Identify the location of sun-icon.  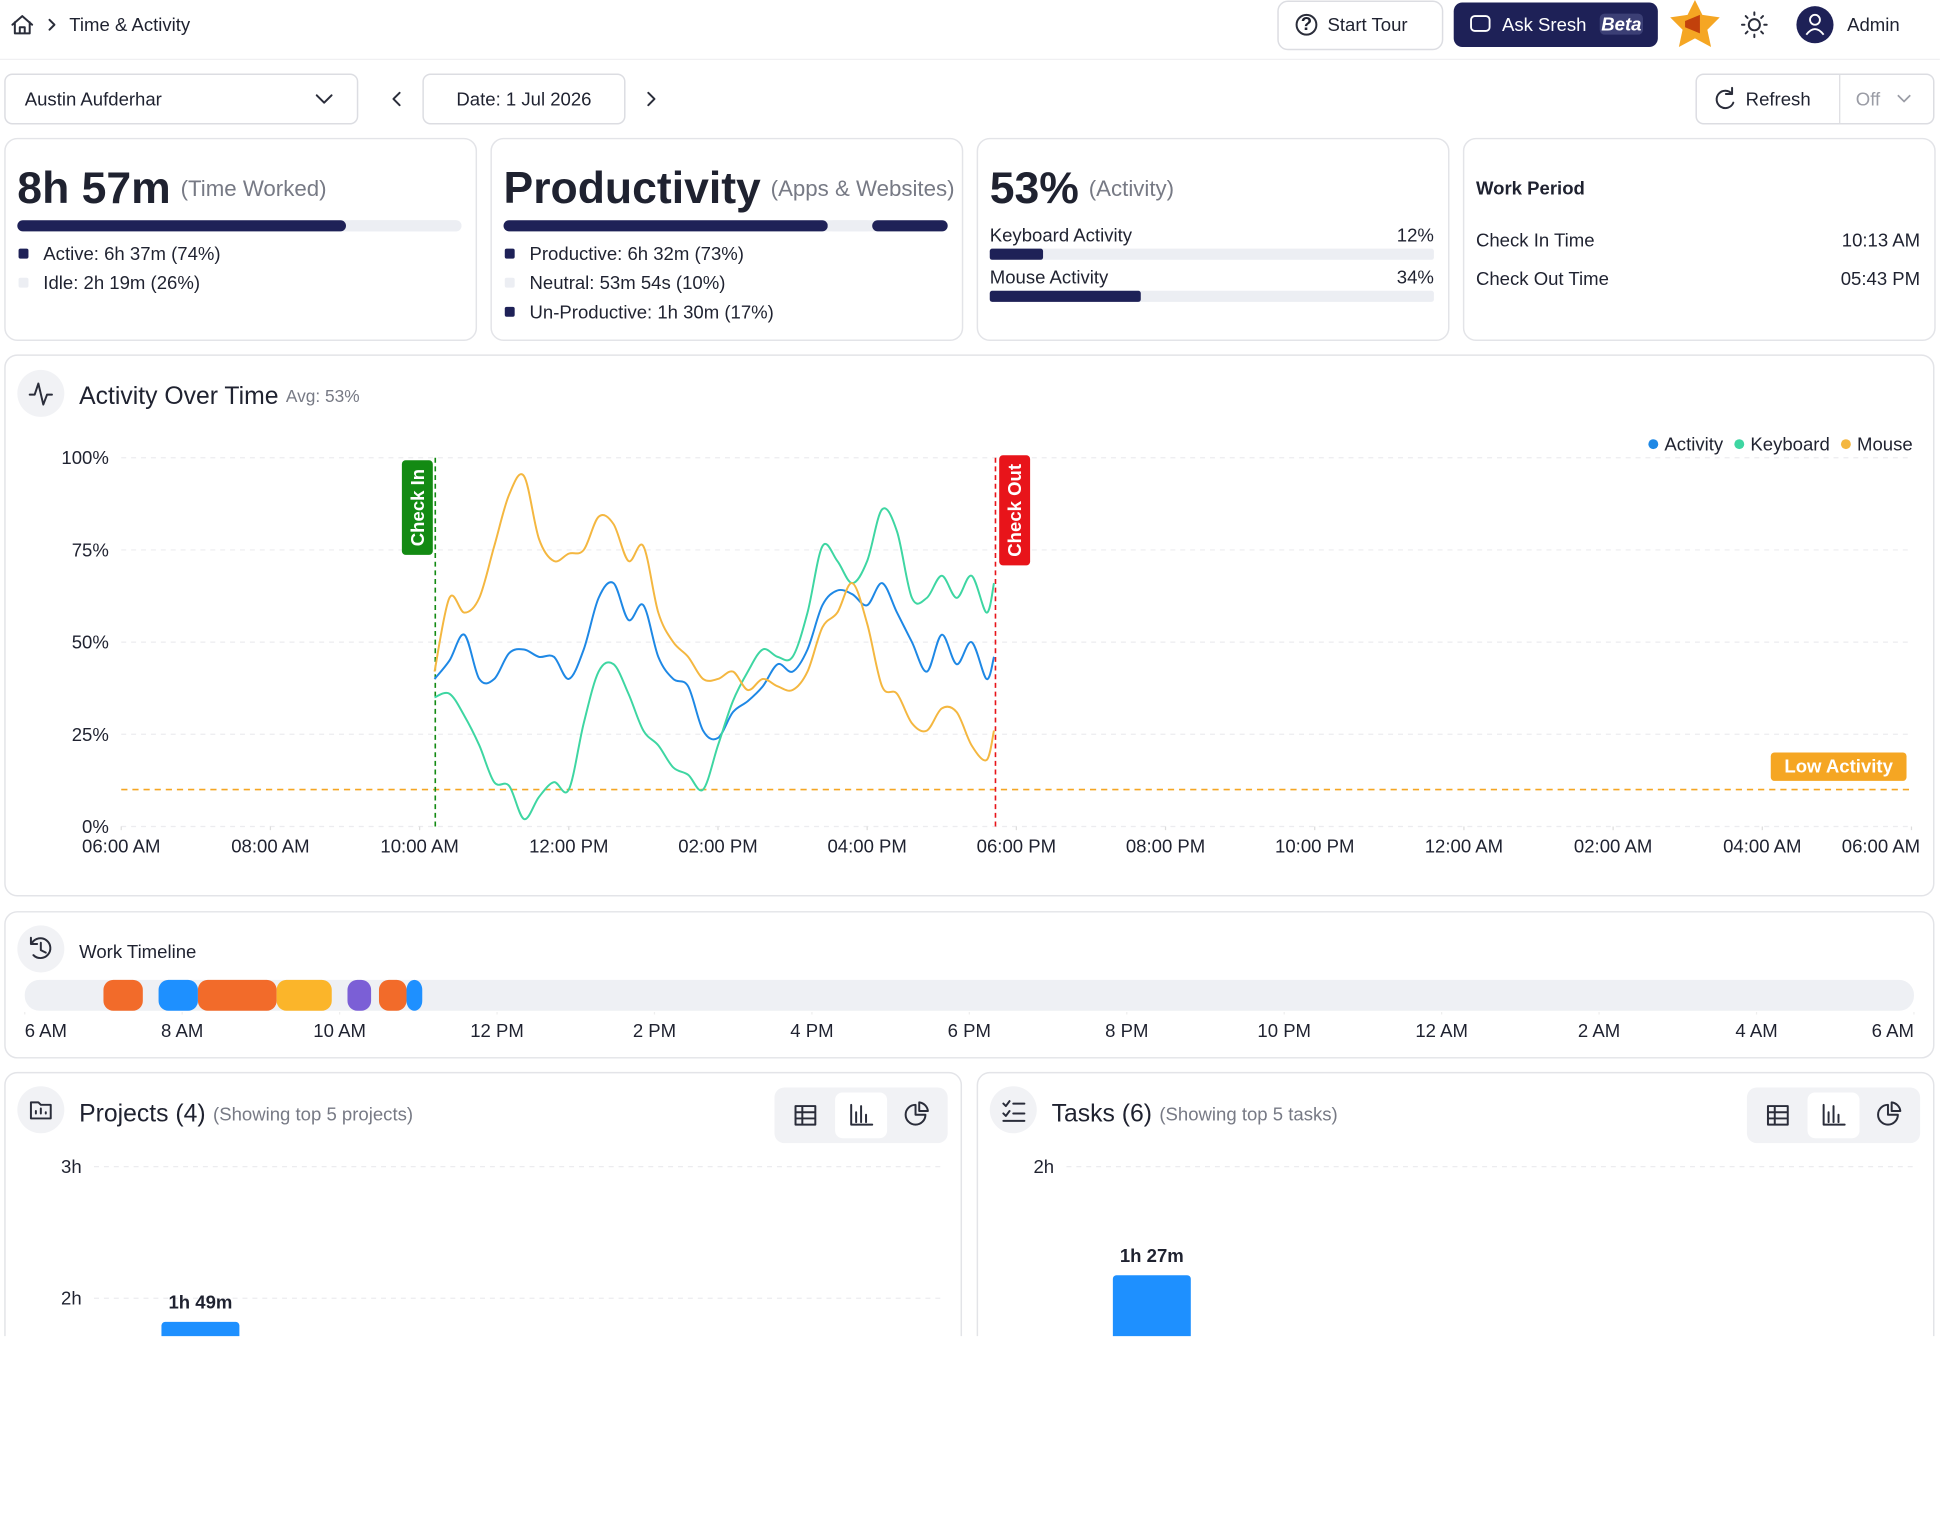
(1754, 25).